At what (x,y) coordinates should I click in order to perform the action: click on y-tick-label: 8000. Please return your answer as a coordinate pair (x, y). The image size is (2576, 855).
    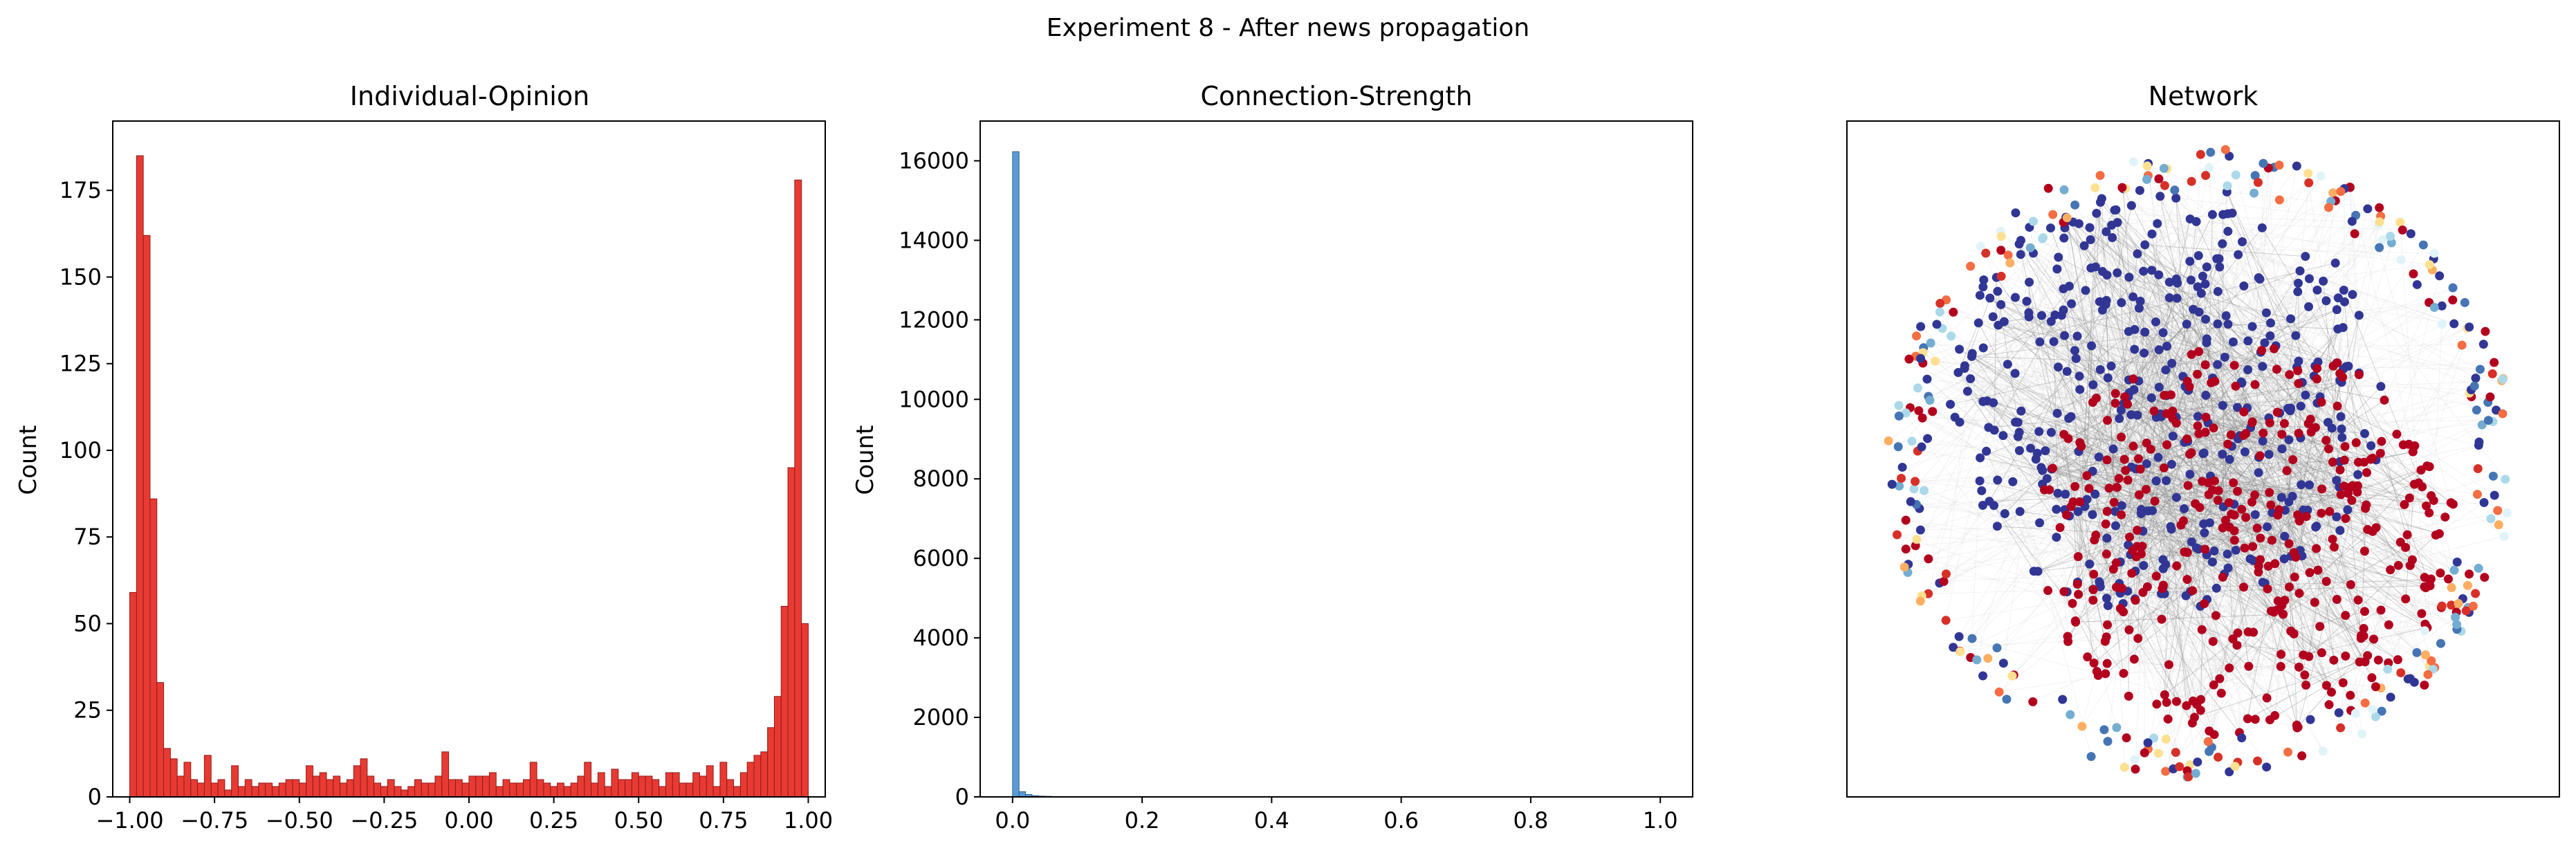
    Looking at the image, I should click on (941, 479).